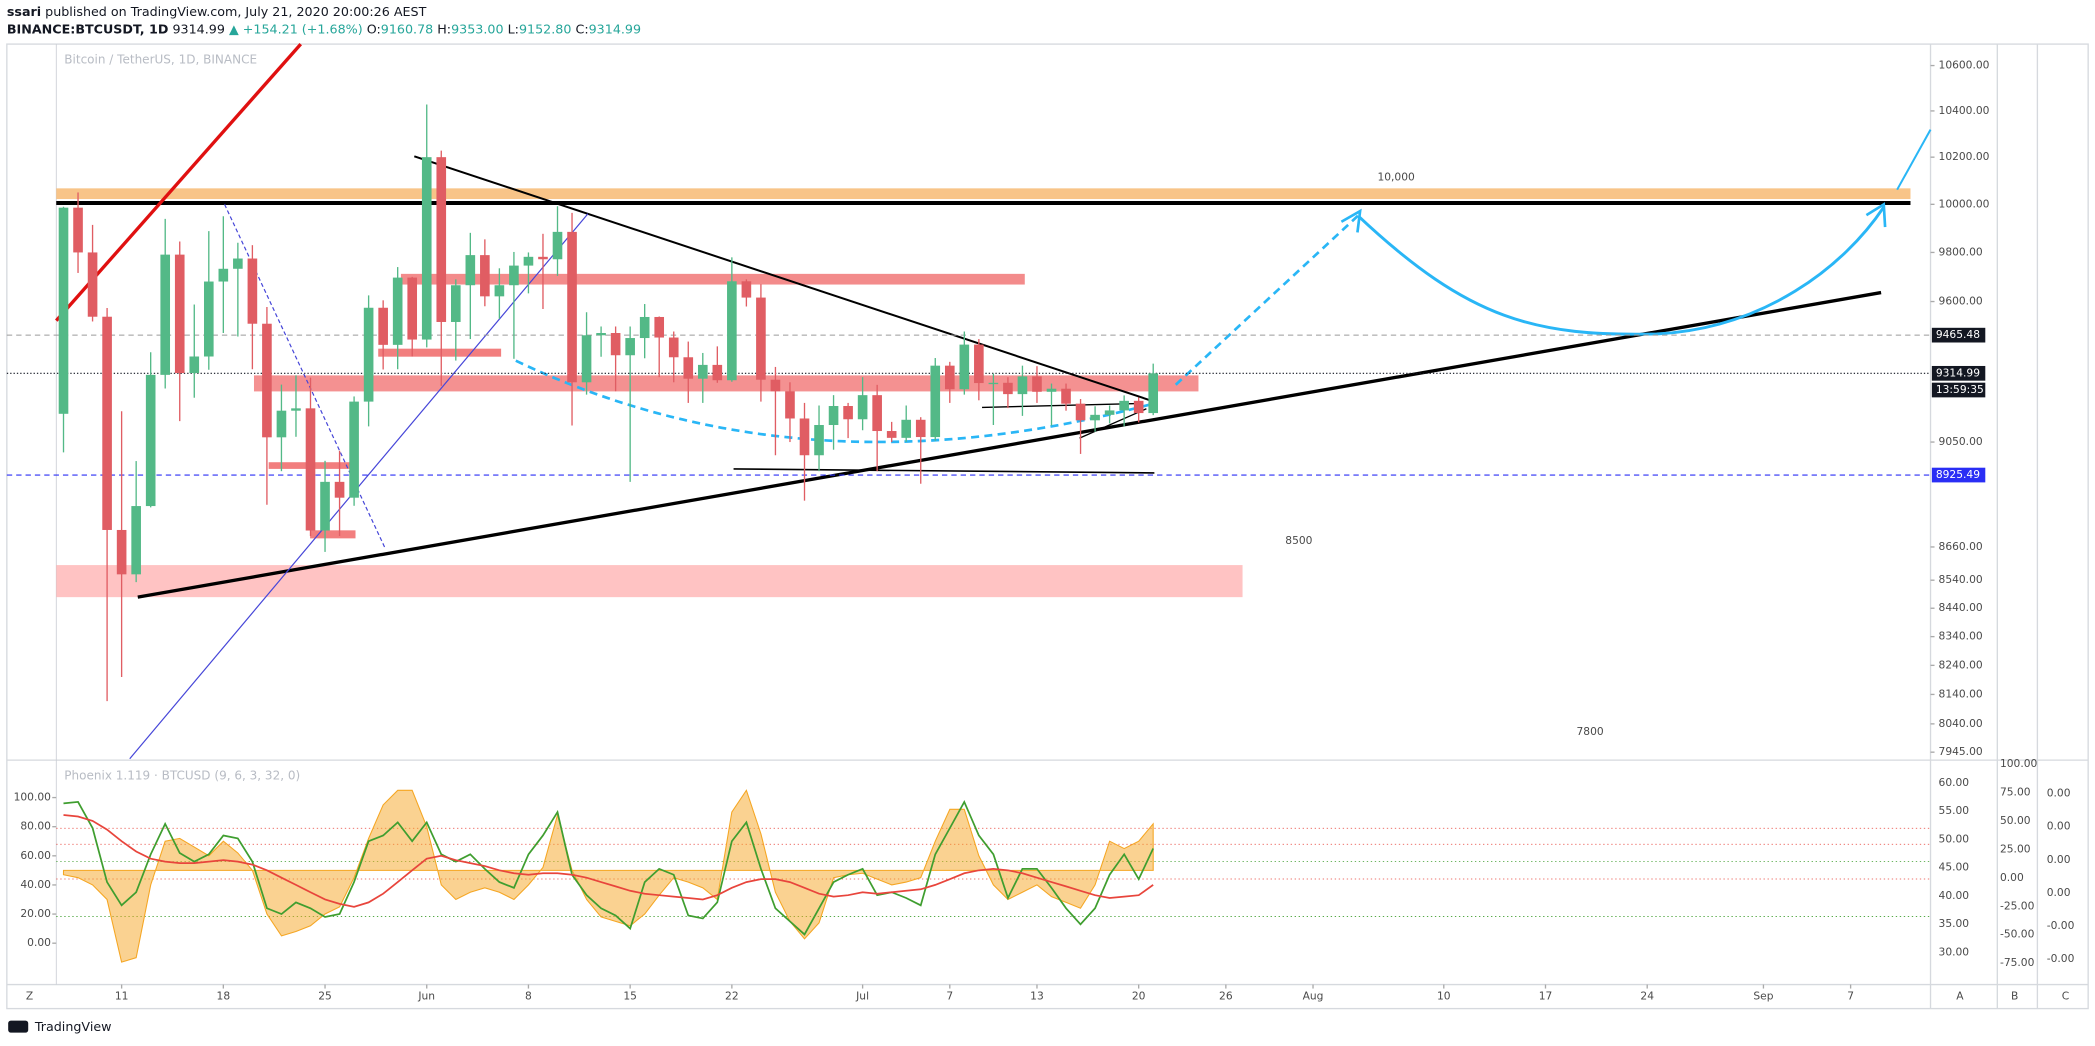 The width and height of the screenshot is (2095, 1046). Describe the element at coordinates (545, 28) in the screenshot. I see `l-value: 9152.80` at that location.